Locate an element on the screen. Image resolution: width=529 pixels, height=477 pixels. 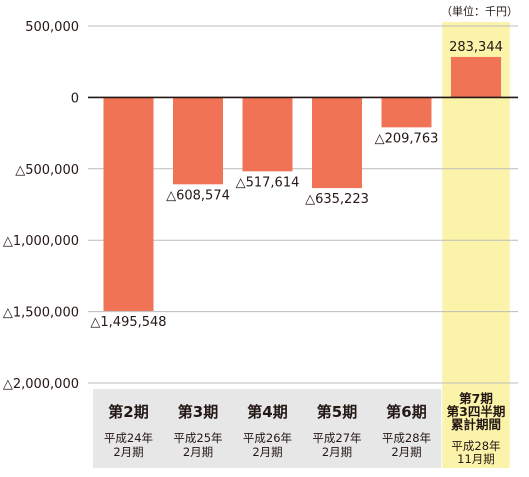
y-tick-label: △2,000,000 is located at coordinates (41, 384).